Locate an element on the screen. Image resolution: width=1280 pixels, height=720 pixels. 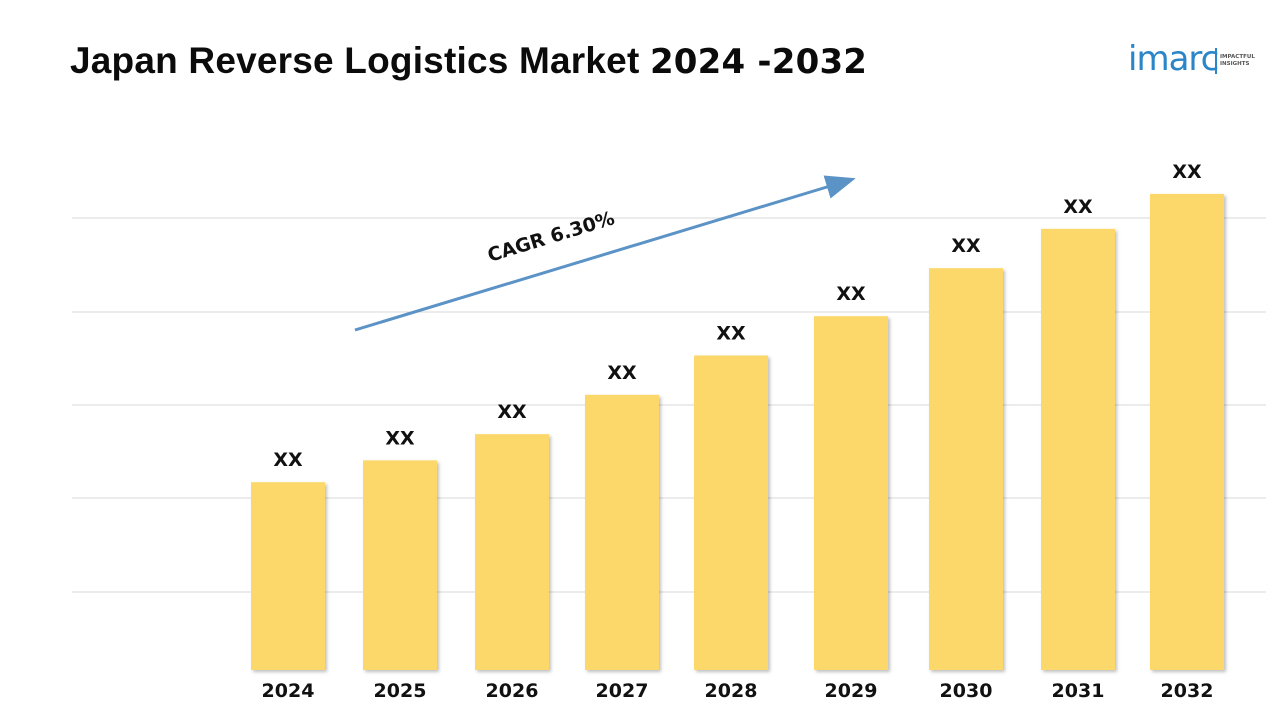
data-label-2032: XX is located at coordinates (1187, 172).